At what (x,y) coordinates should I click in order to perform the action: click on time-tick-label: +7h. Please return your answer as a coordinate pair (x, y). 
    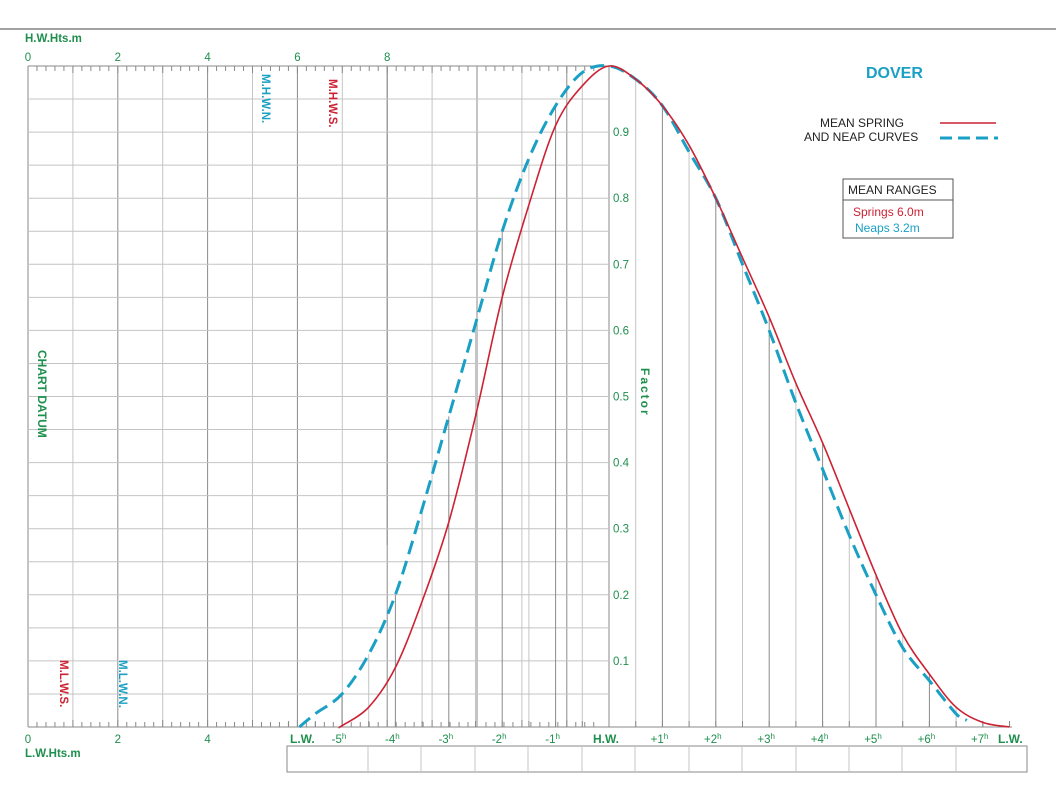
    Looking at the image, I should click on (980, 739).